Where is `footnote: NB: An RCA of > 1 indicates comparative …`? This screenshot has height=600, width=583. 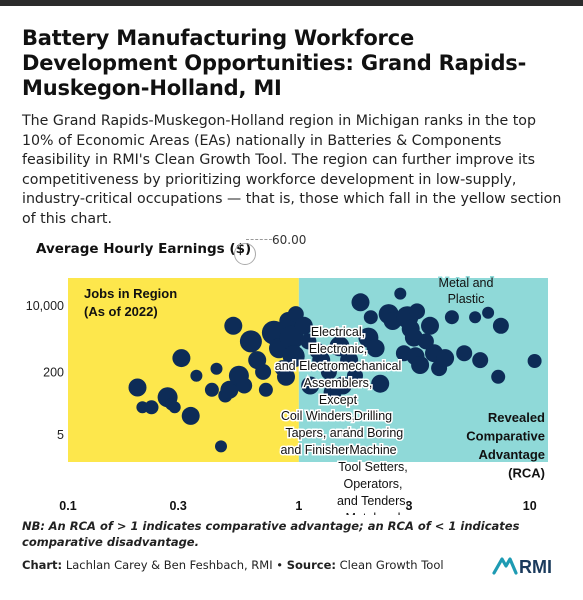
footnote: NB: An RCA of > 1 indicates comparative … is located at coordinates (292, 534).